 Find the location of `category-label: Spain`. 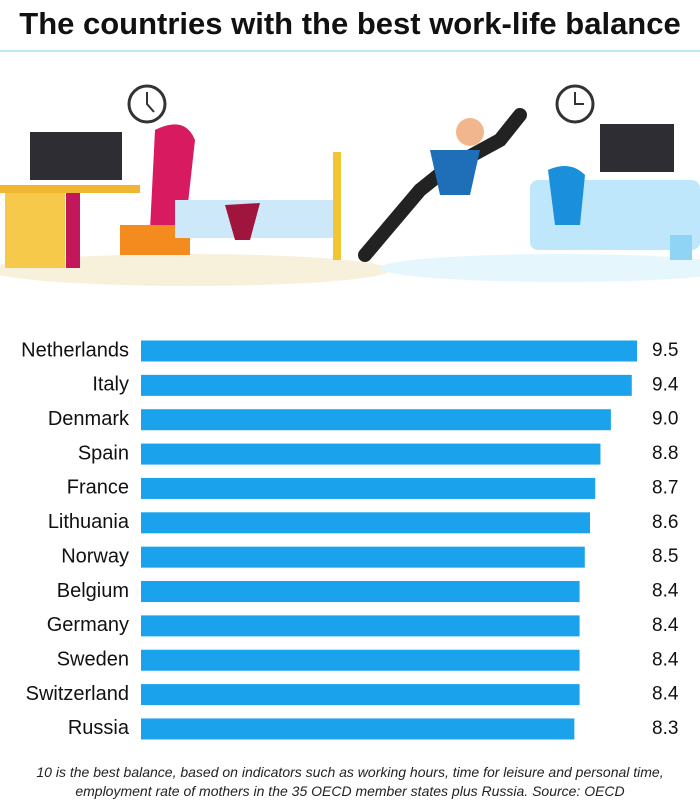

category-label: Spain is located at coordinates (103, 453).